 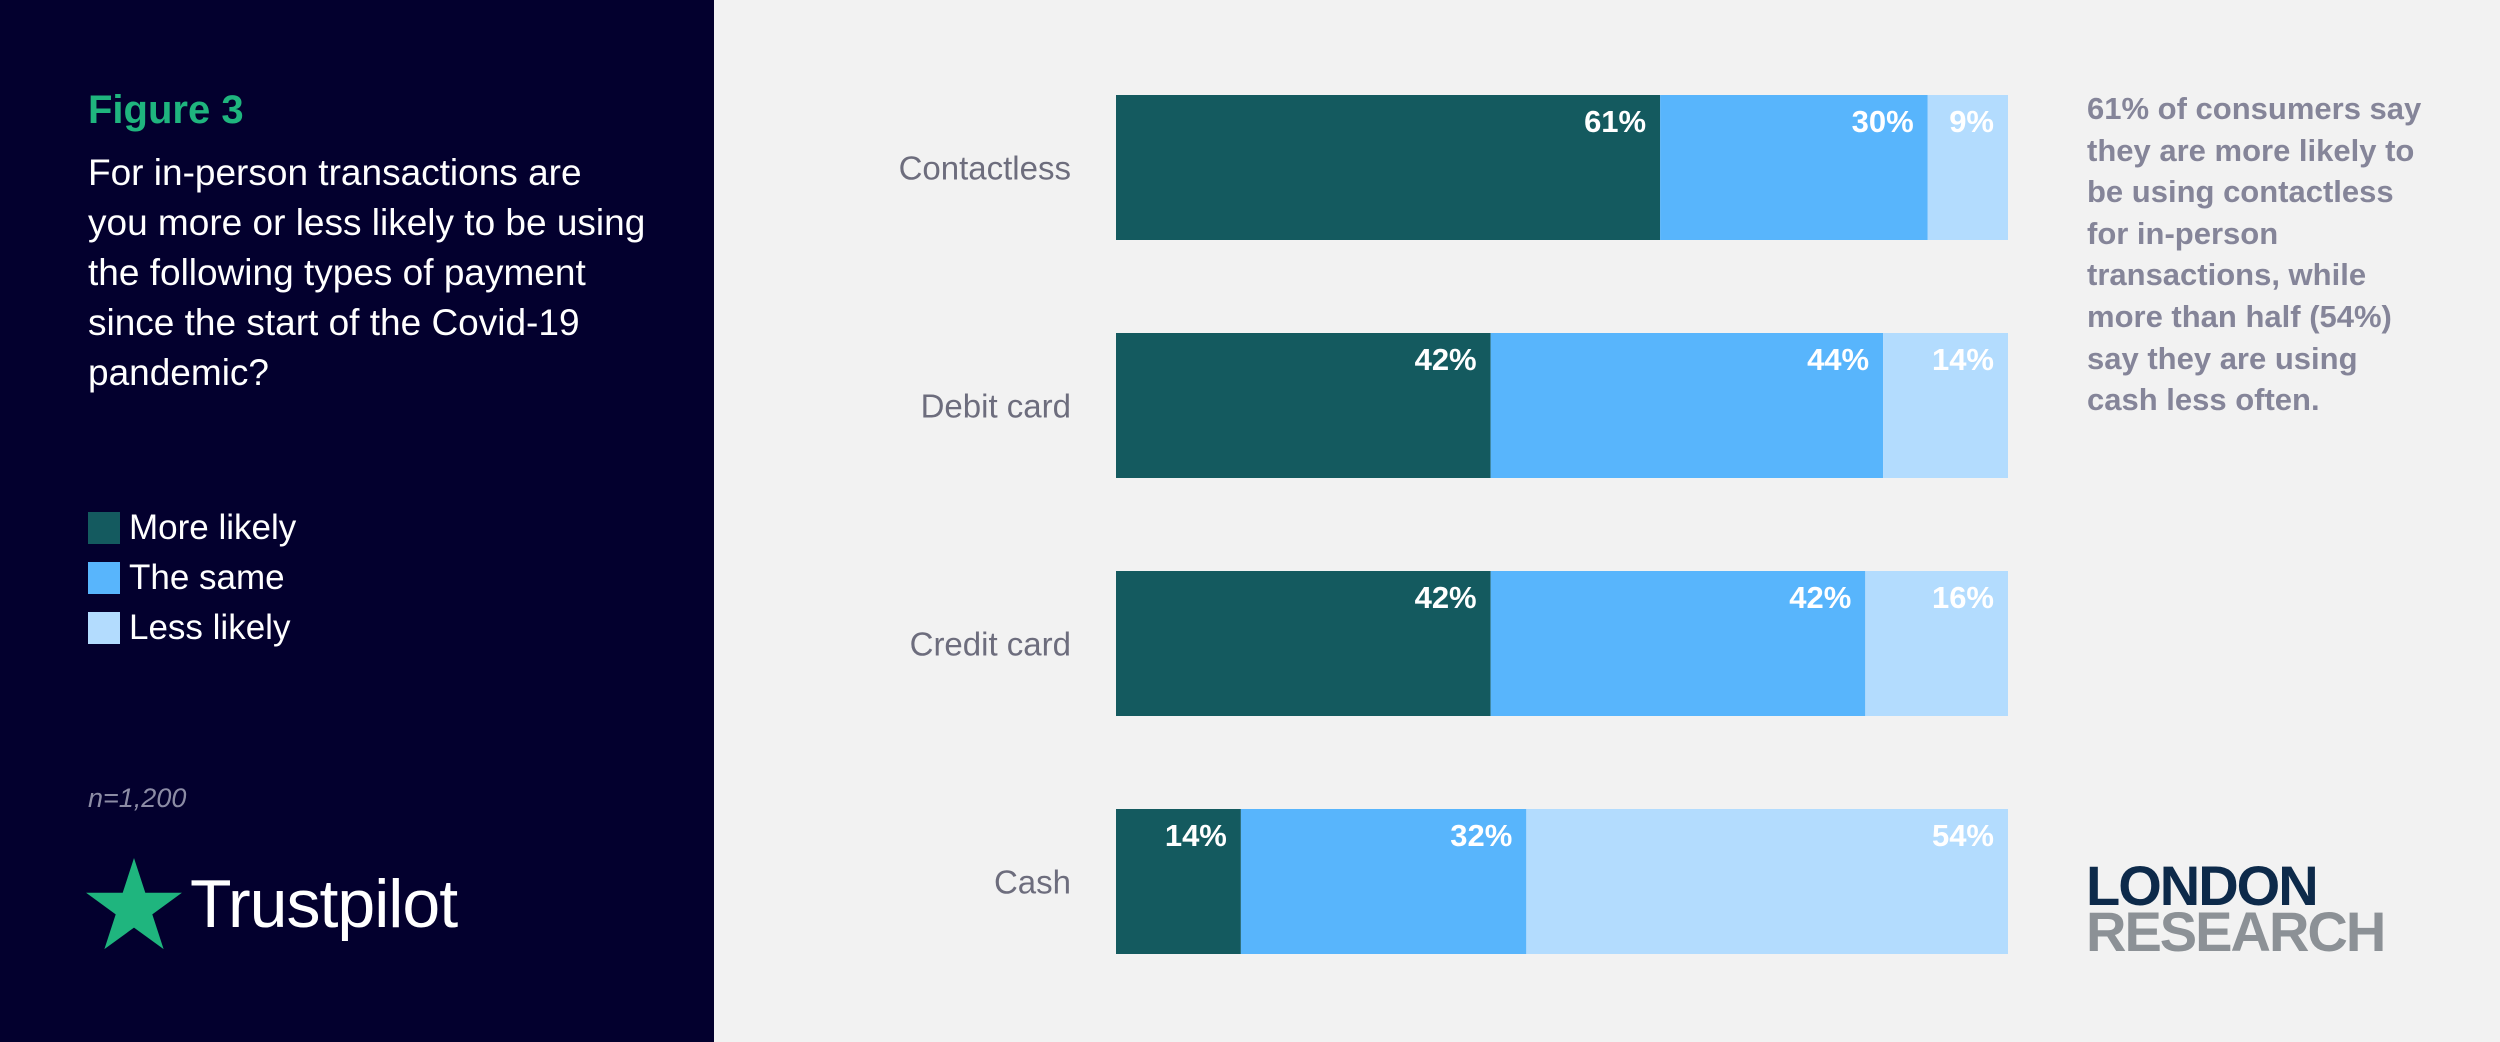 What do you see at coordinates (1446, 359) in the screenshot?
I see `data-label-debit-card-more-likely: 42%` at bounding box center [1446, 359].